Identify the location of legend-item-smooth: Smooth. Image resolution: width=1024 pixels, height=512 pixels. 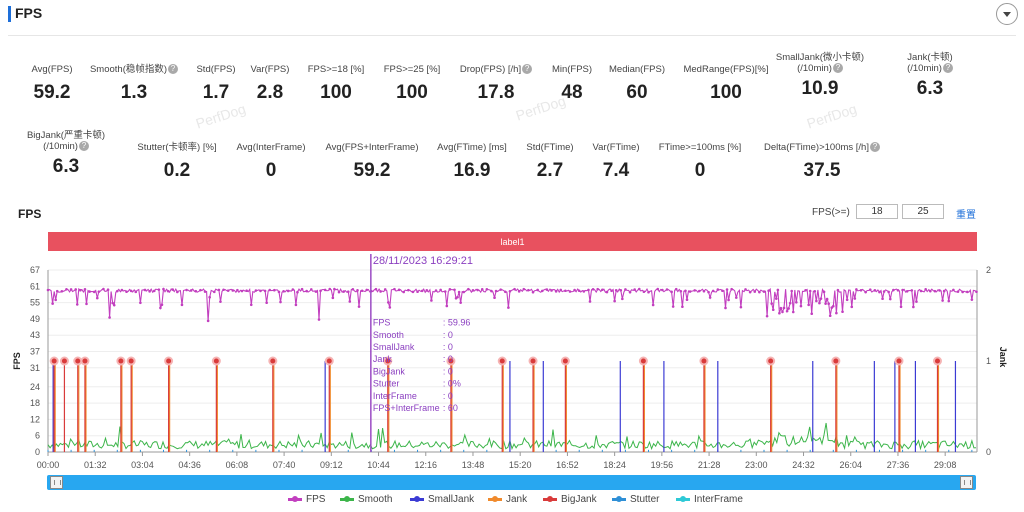
(366, 499).